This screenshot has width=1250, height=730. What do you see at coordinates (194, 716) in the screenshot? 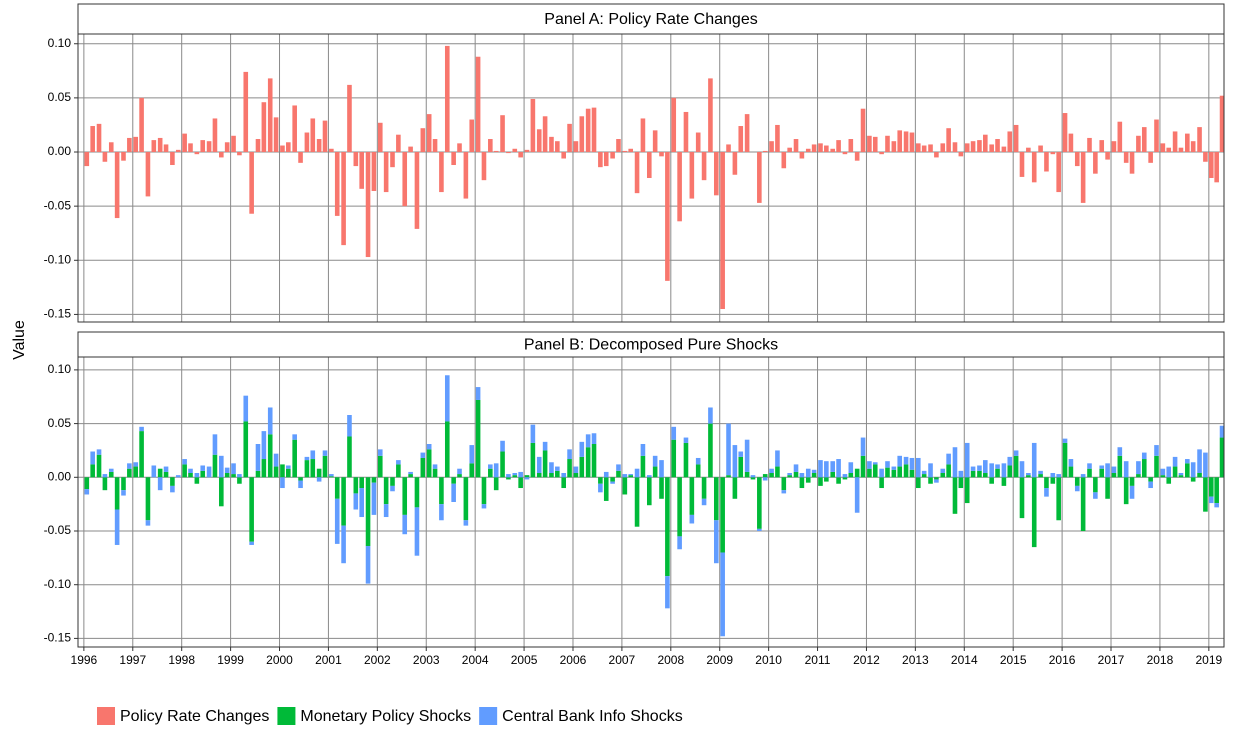
I see `legend-label: Policy Rate Changes` at bounding box center [194, 716].